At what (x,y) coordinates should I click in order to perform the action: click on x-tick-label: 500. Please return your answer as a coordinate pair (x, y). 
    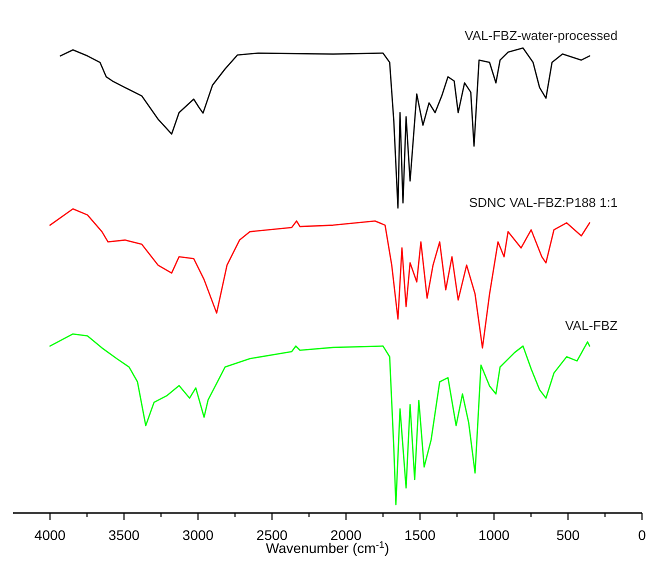
    Looking at the image, I should click on (568, 535).